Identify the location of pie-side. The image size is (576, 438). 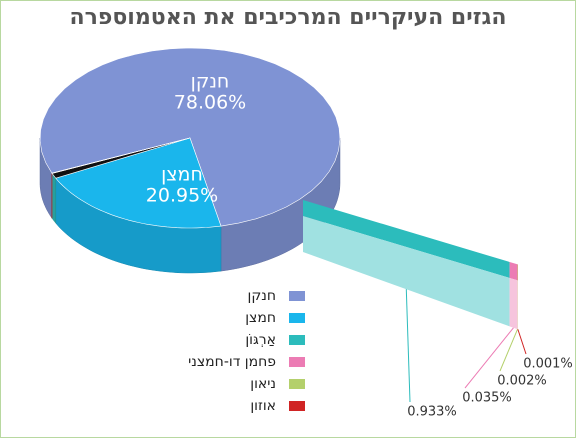
(54, 198).